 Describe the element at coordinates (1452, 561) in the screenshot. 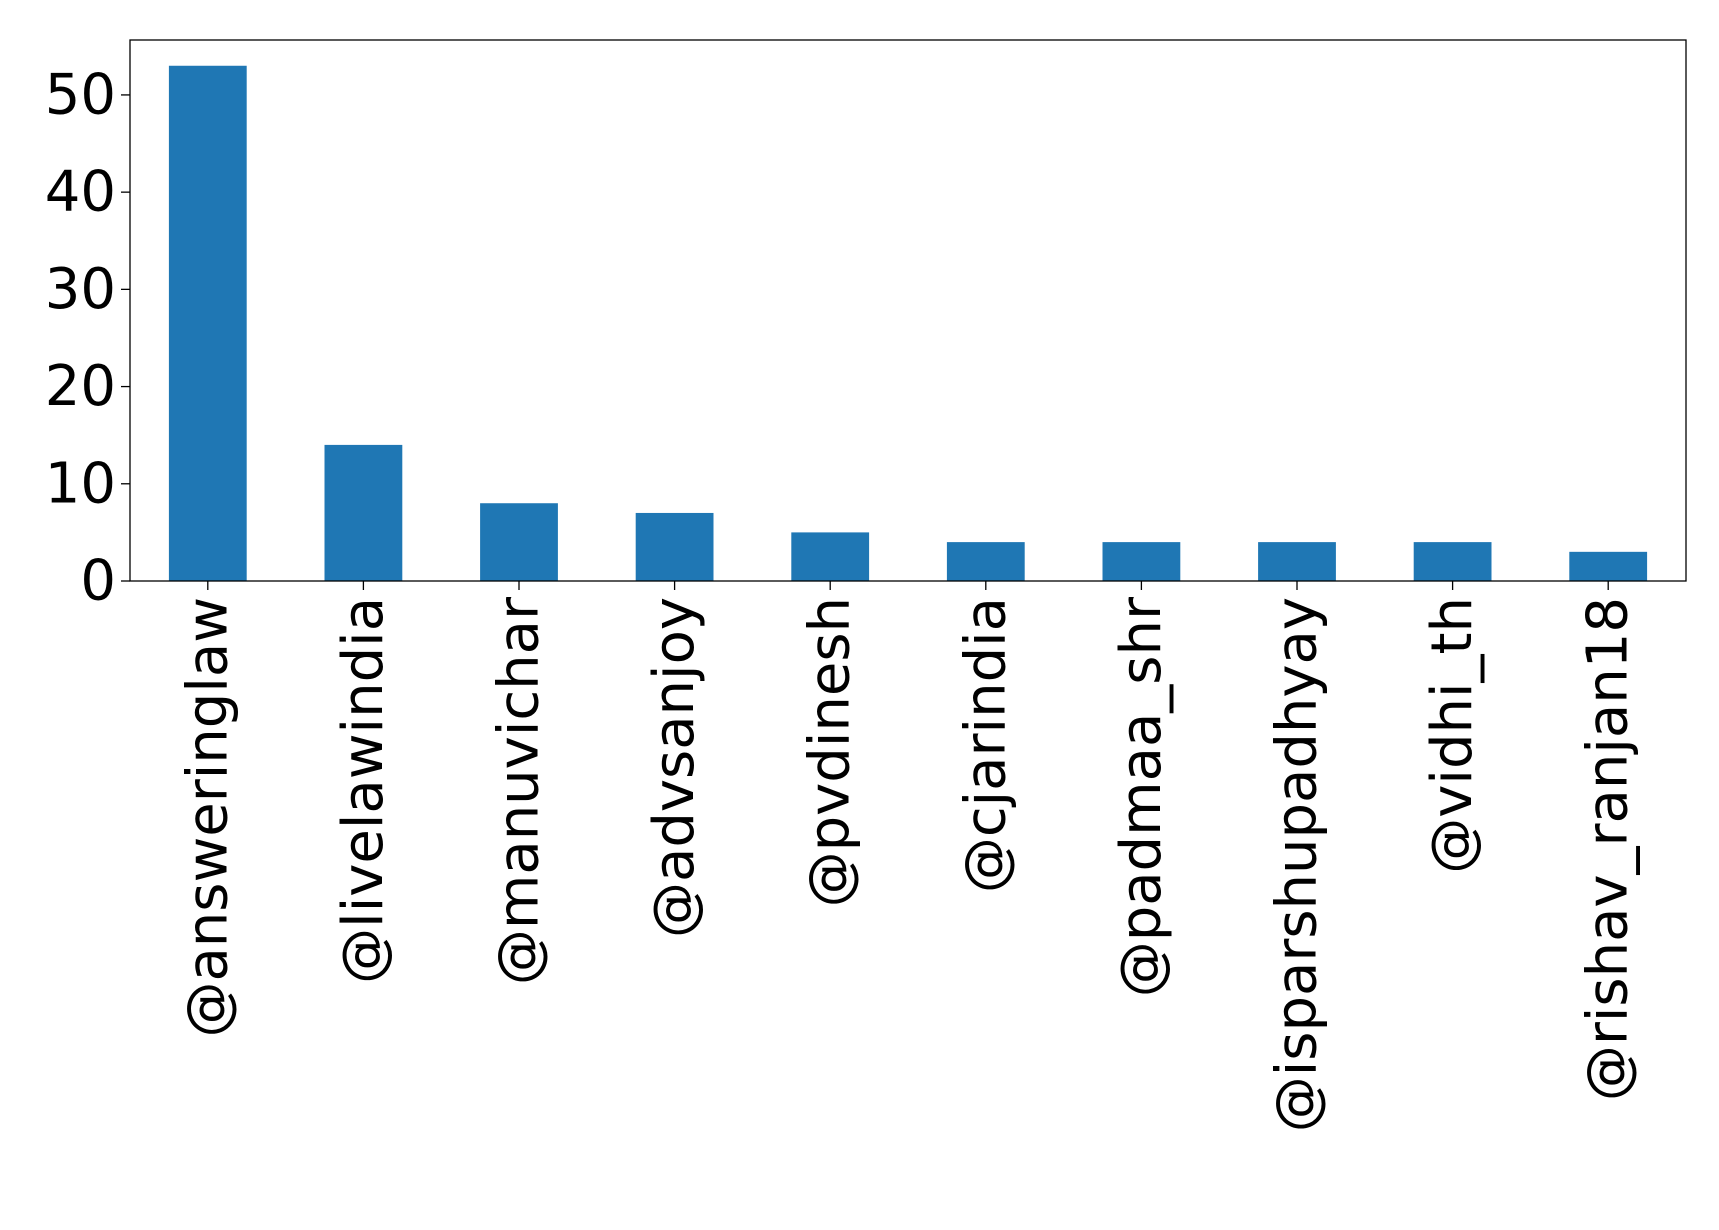

I see `bar-vidhi-th` at that location.